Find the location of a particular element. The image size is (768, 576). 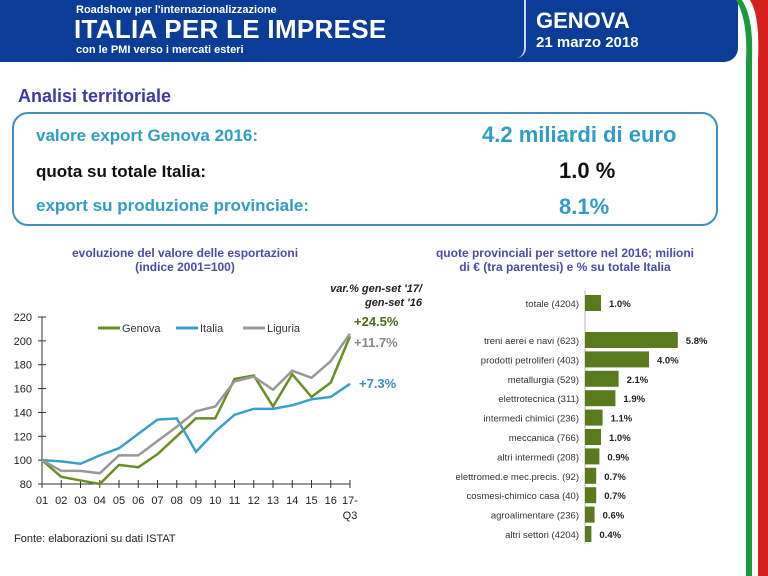

x-tick-label: 07 is located at coordinates (157, 501).